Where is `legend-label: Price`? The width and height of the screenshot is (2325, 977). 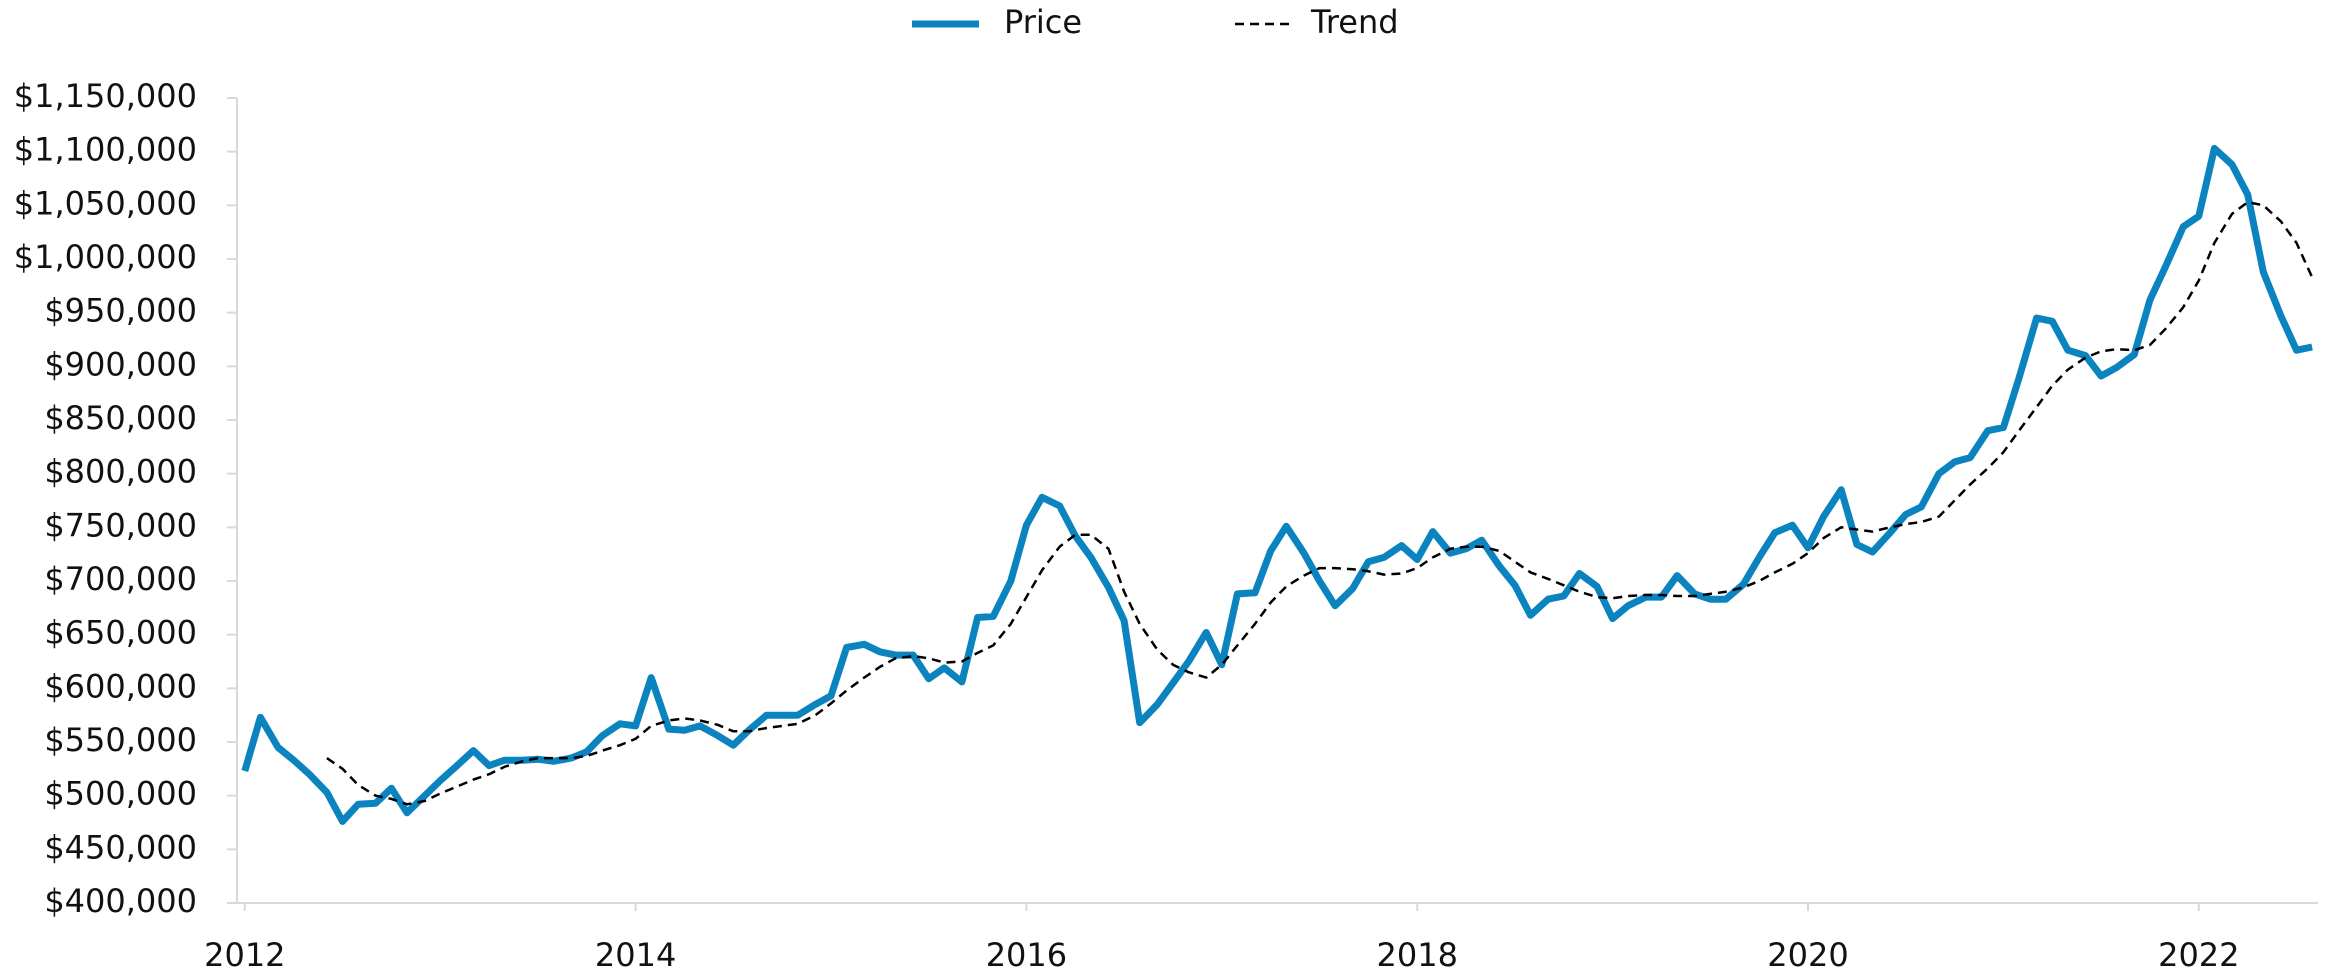
legend-label: Price is located at coordinates (1043, 22).